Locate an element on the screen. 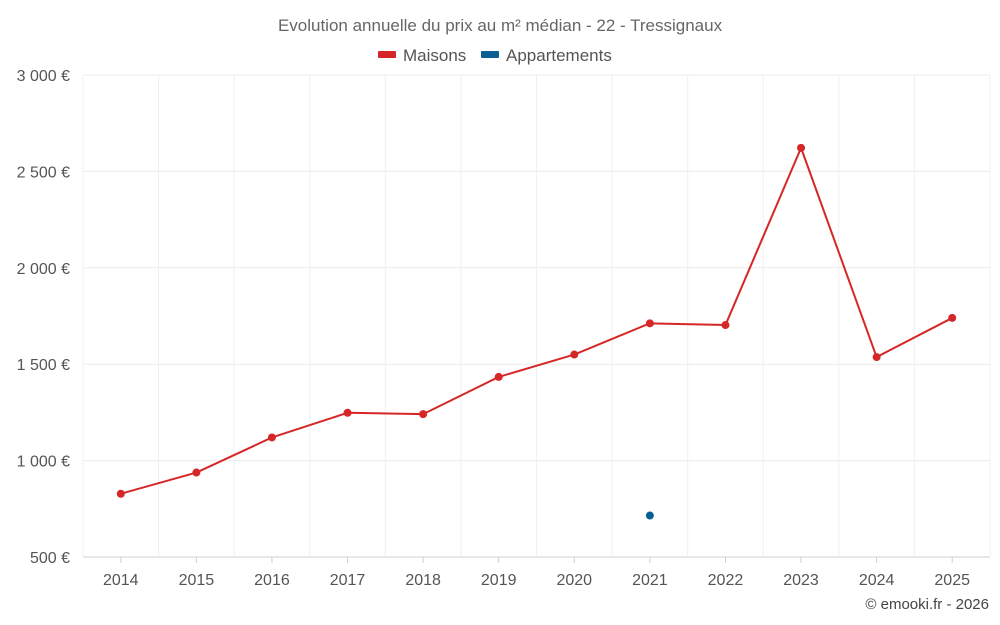 This screenshot has height=625, width=1000. x-tick-label: 2017 is located at coordinates (348, 580).